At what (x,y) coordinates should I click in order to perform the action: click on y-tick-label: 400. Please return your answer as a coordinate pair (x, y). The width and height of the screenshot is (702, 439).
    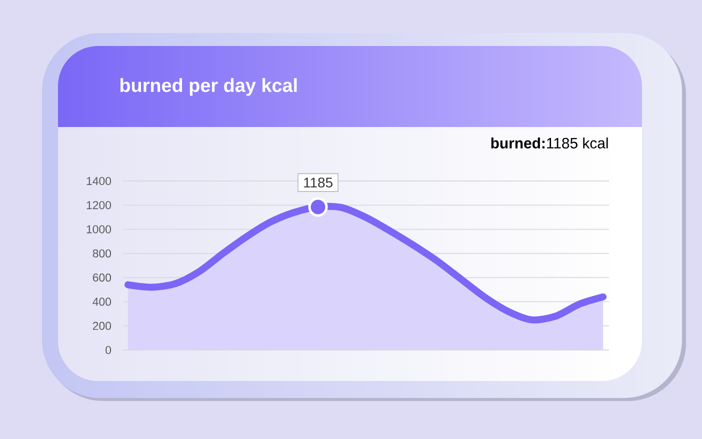
    Looking at the image, I should click on (102, 302).